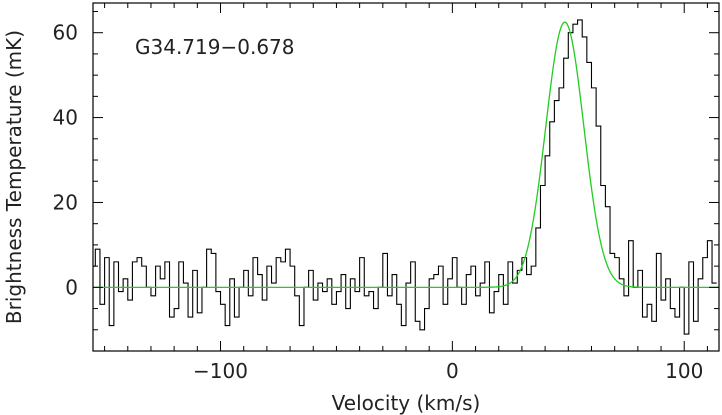  I want to click on y-tick-label: 40, so click(65, 118).